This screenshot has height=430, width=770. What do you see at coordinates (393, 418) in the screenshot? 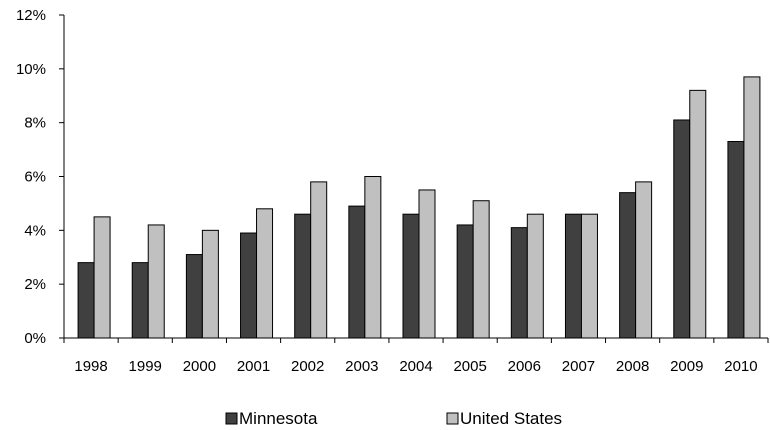
I see `legend: Minnesota United States` at bounding box center [393, 418].